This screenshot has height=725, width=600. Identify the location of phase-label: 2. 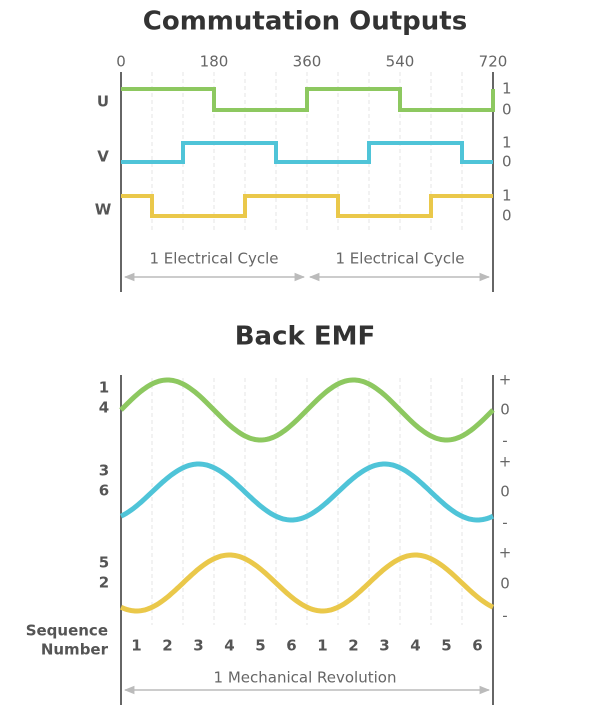
(104, 583).